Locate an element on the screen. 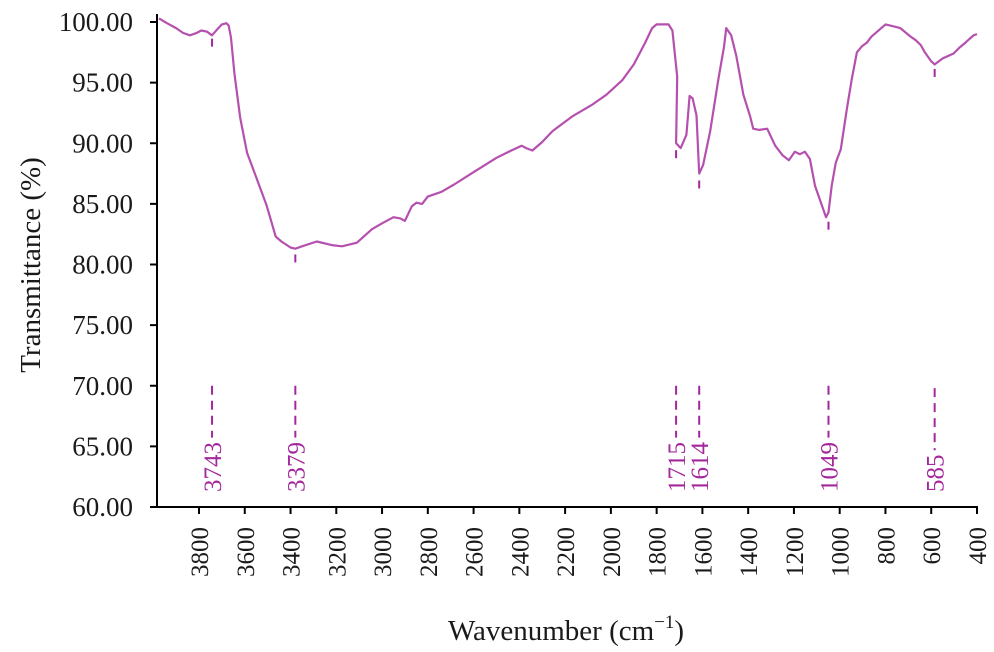 The image size is (994, 652). peak-label: 585 is located at coordinates (936, 474).